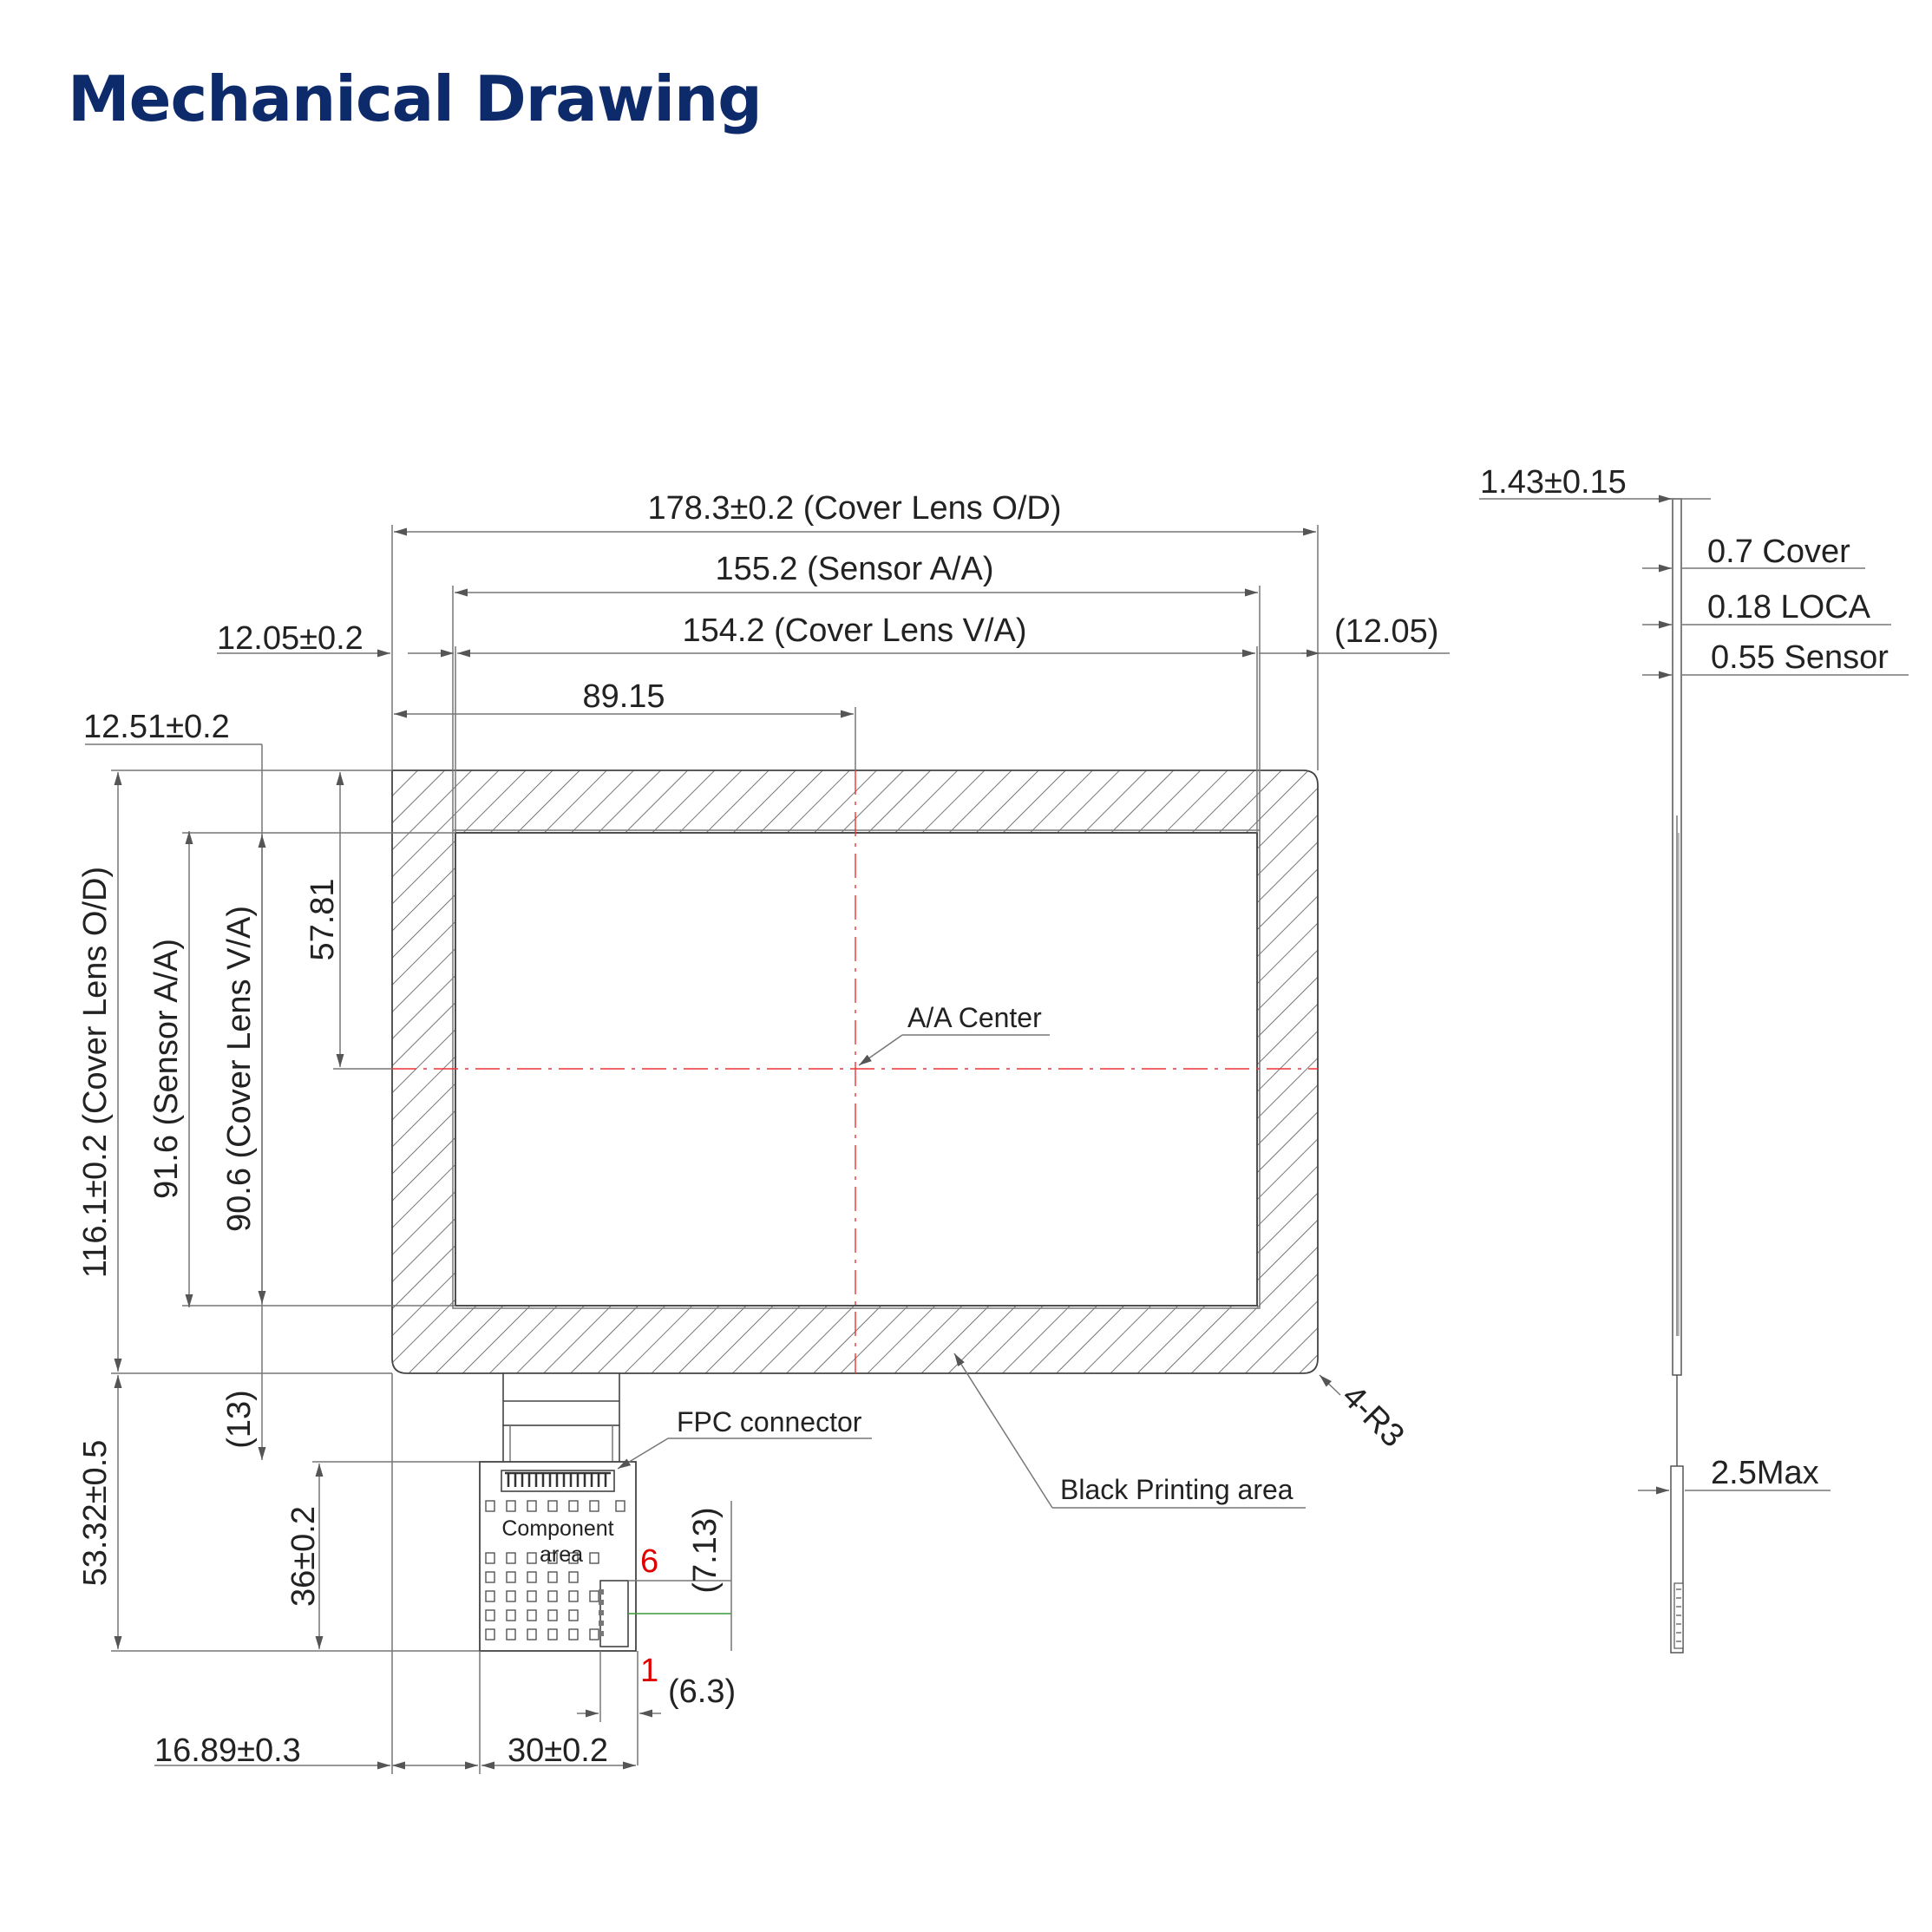 Image resolution: width=1932 pixels, height=1932 pixels. I want to click on fpc-board, so click(605, 1556).